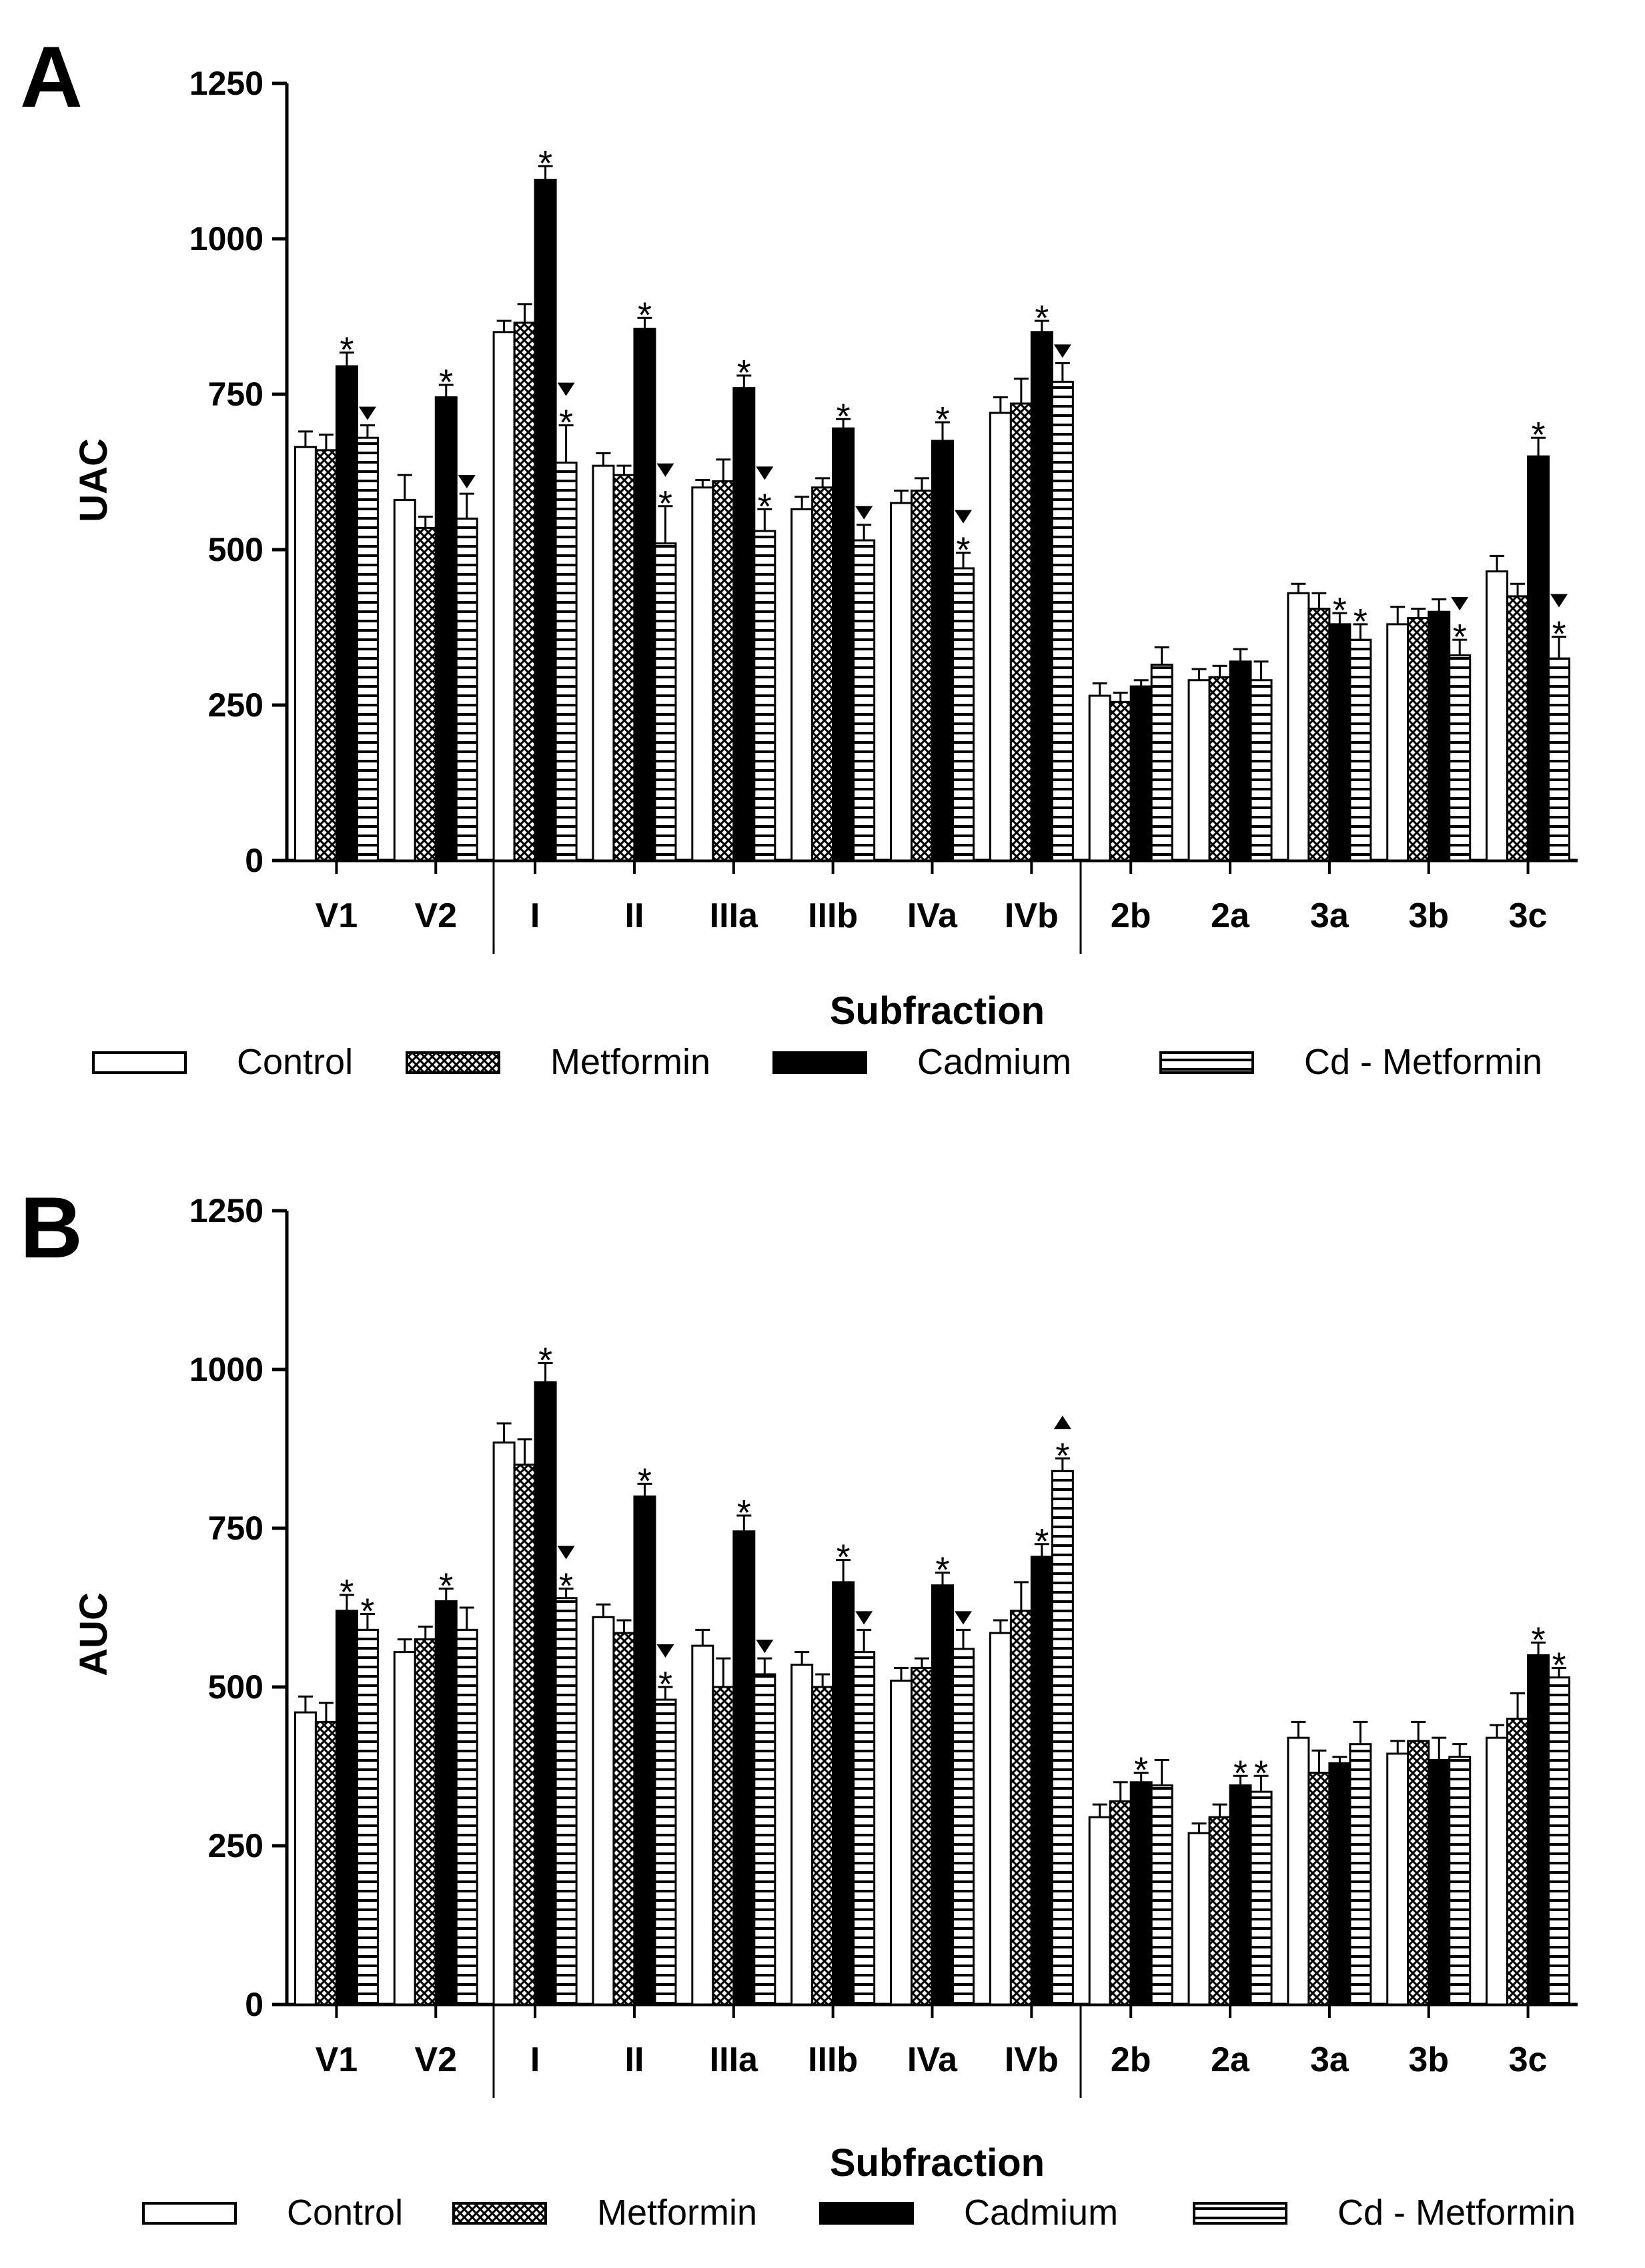  Describe the element at coordinates (922, 676) in the screenshot. I see `panel-a-bar-iva-metformin` at that location.